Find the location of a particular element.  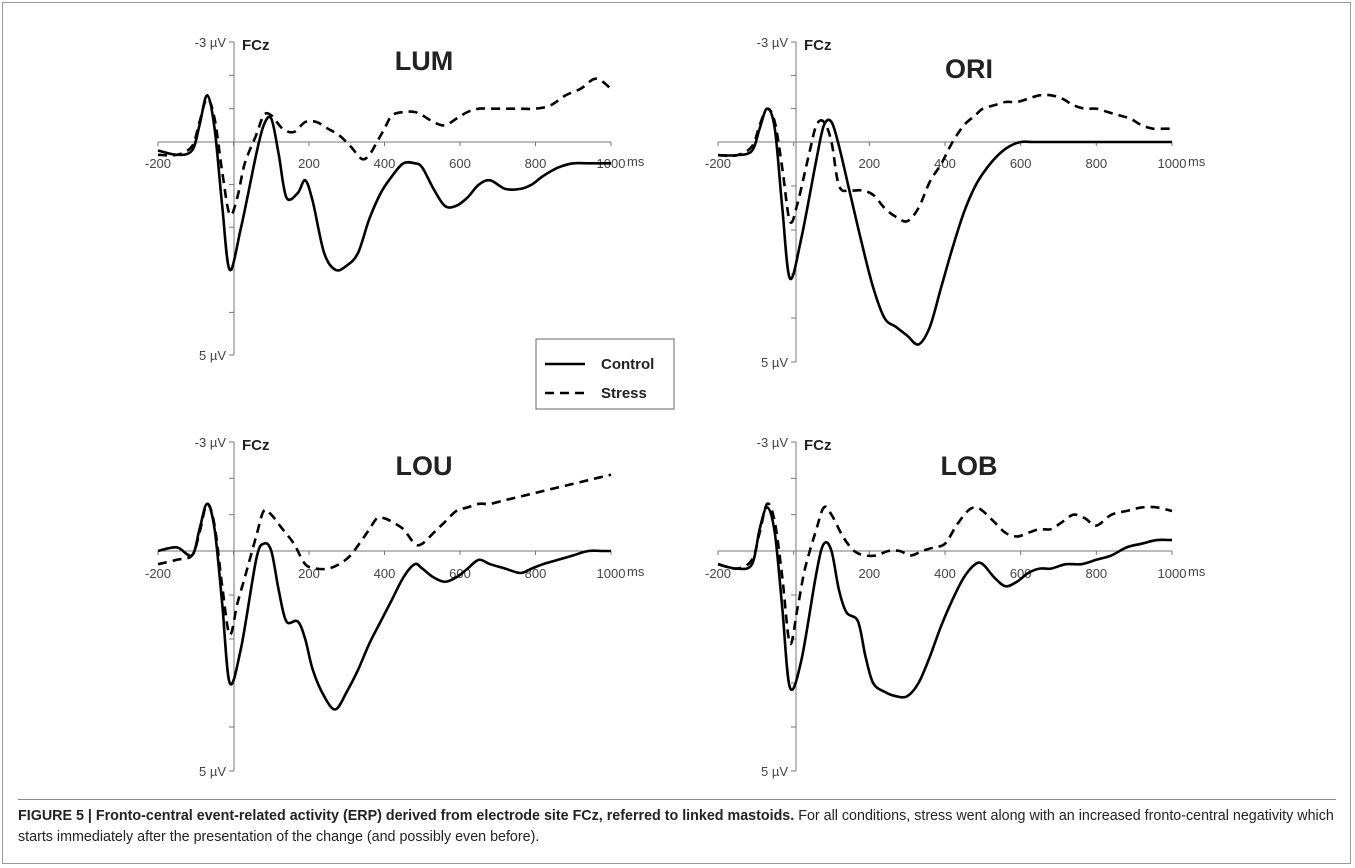

panel-title: LOU is located at coordinates (424, 466).